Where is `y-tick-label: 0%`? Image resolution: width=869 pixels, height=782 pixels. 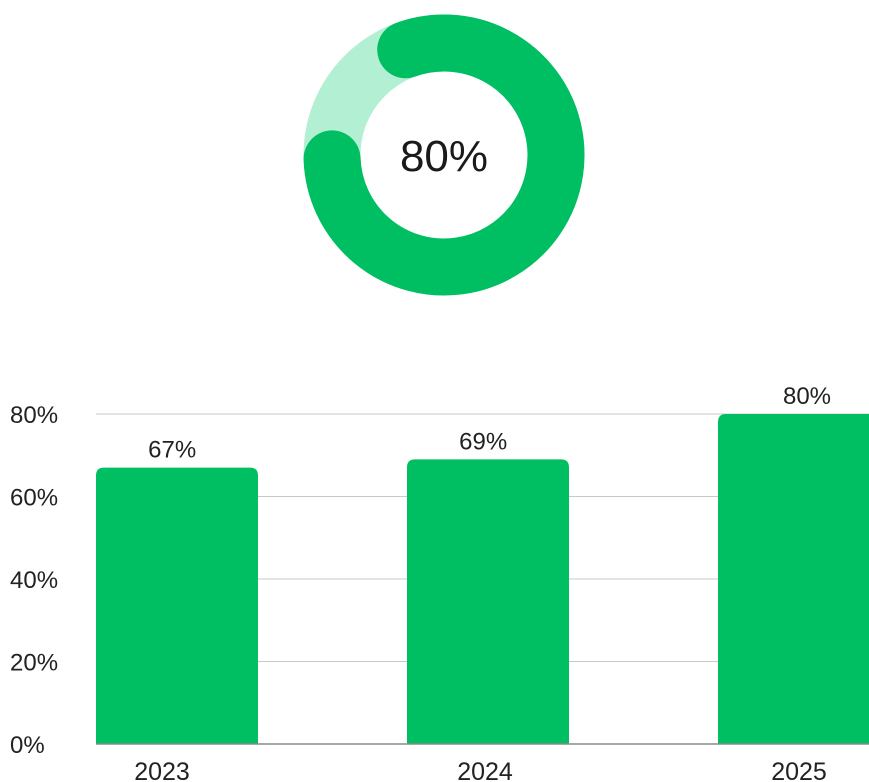
y-tick-label: 0% is located at coordinates (27, 745).